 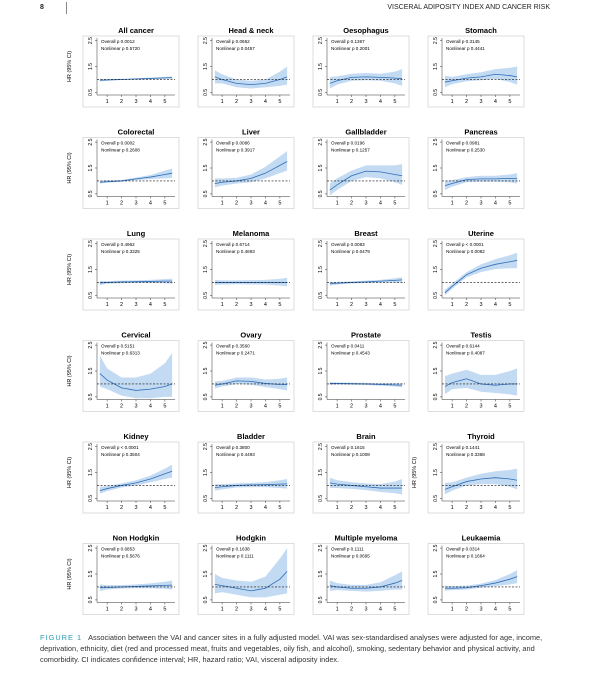 I want to click on page-number: 8, so click(x=42, y=7).